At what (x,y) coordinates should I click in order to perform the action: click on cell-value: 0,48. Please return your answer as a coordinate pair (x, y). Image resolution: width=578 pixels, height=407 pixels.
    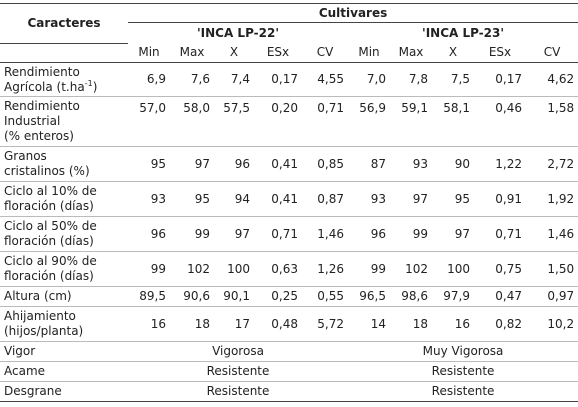
    Looking at the image, I should click on (278, 324).